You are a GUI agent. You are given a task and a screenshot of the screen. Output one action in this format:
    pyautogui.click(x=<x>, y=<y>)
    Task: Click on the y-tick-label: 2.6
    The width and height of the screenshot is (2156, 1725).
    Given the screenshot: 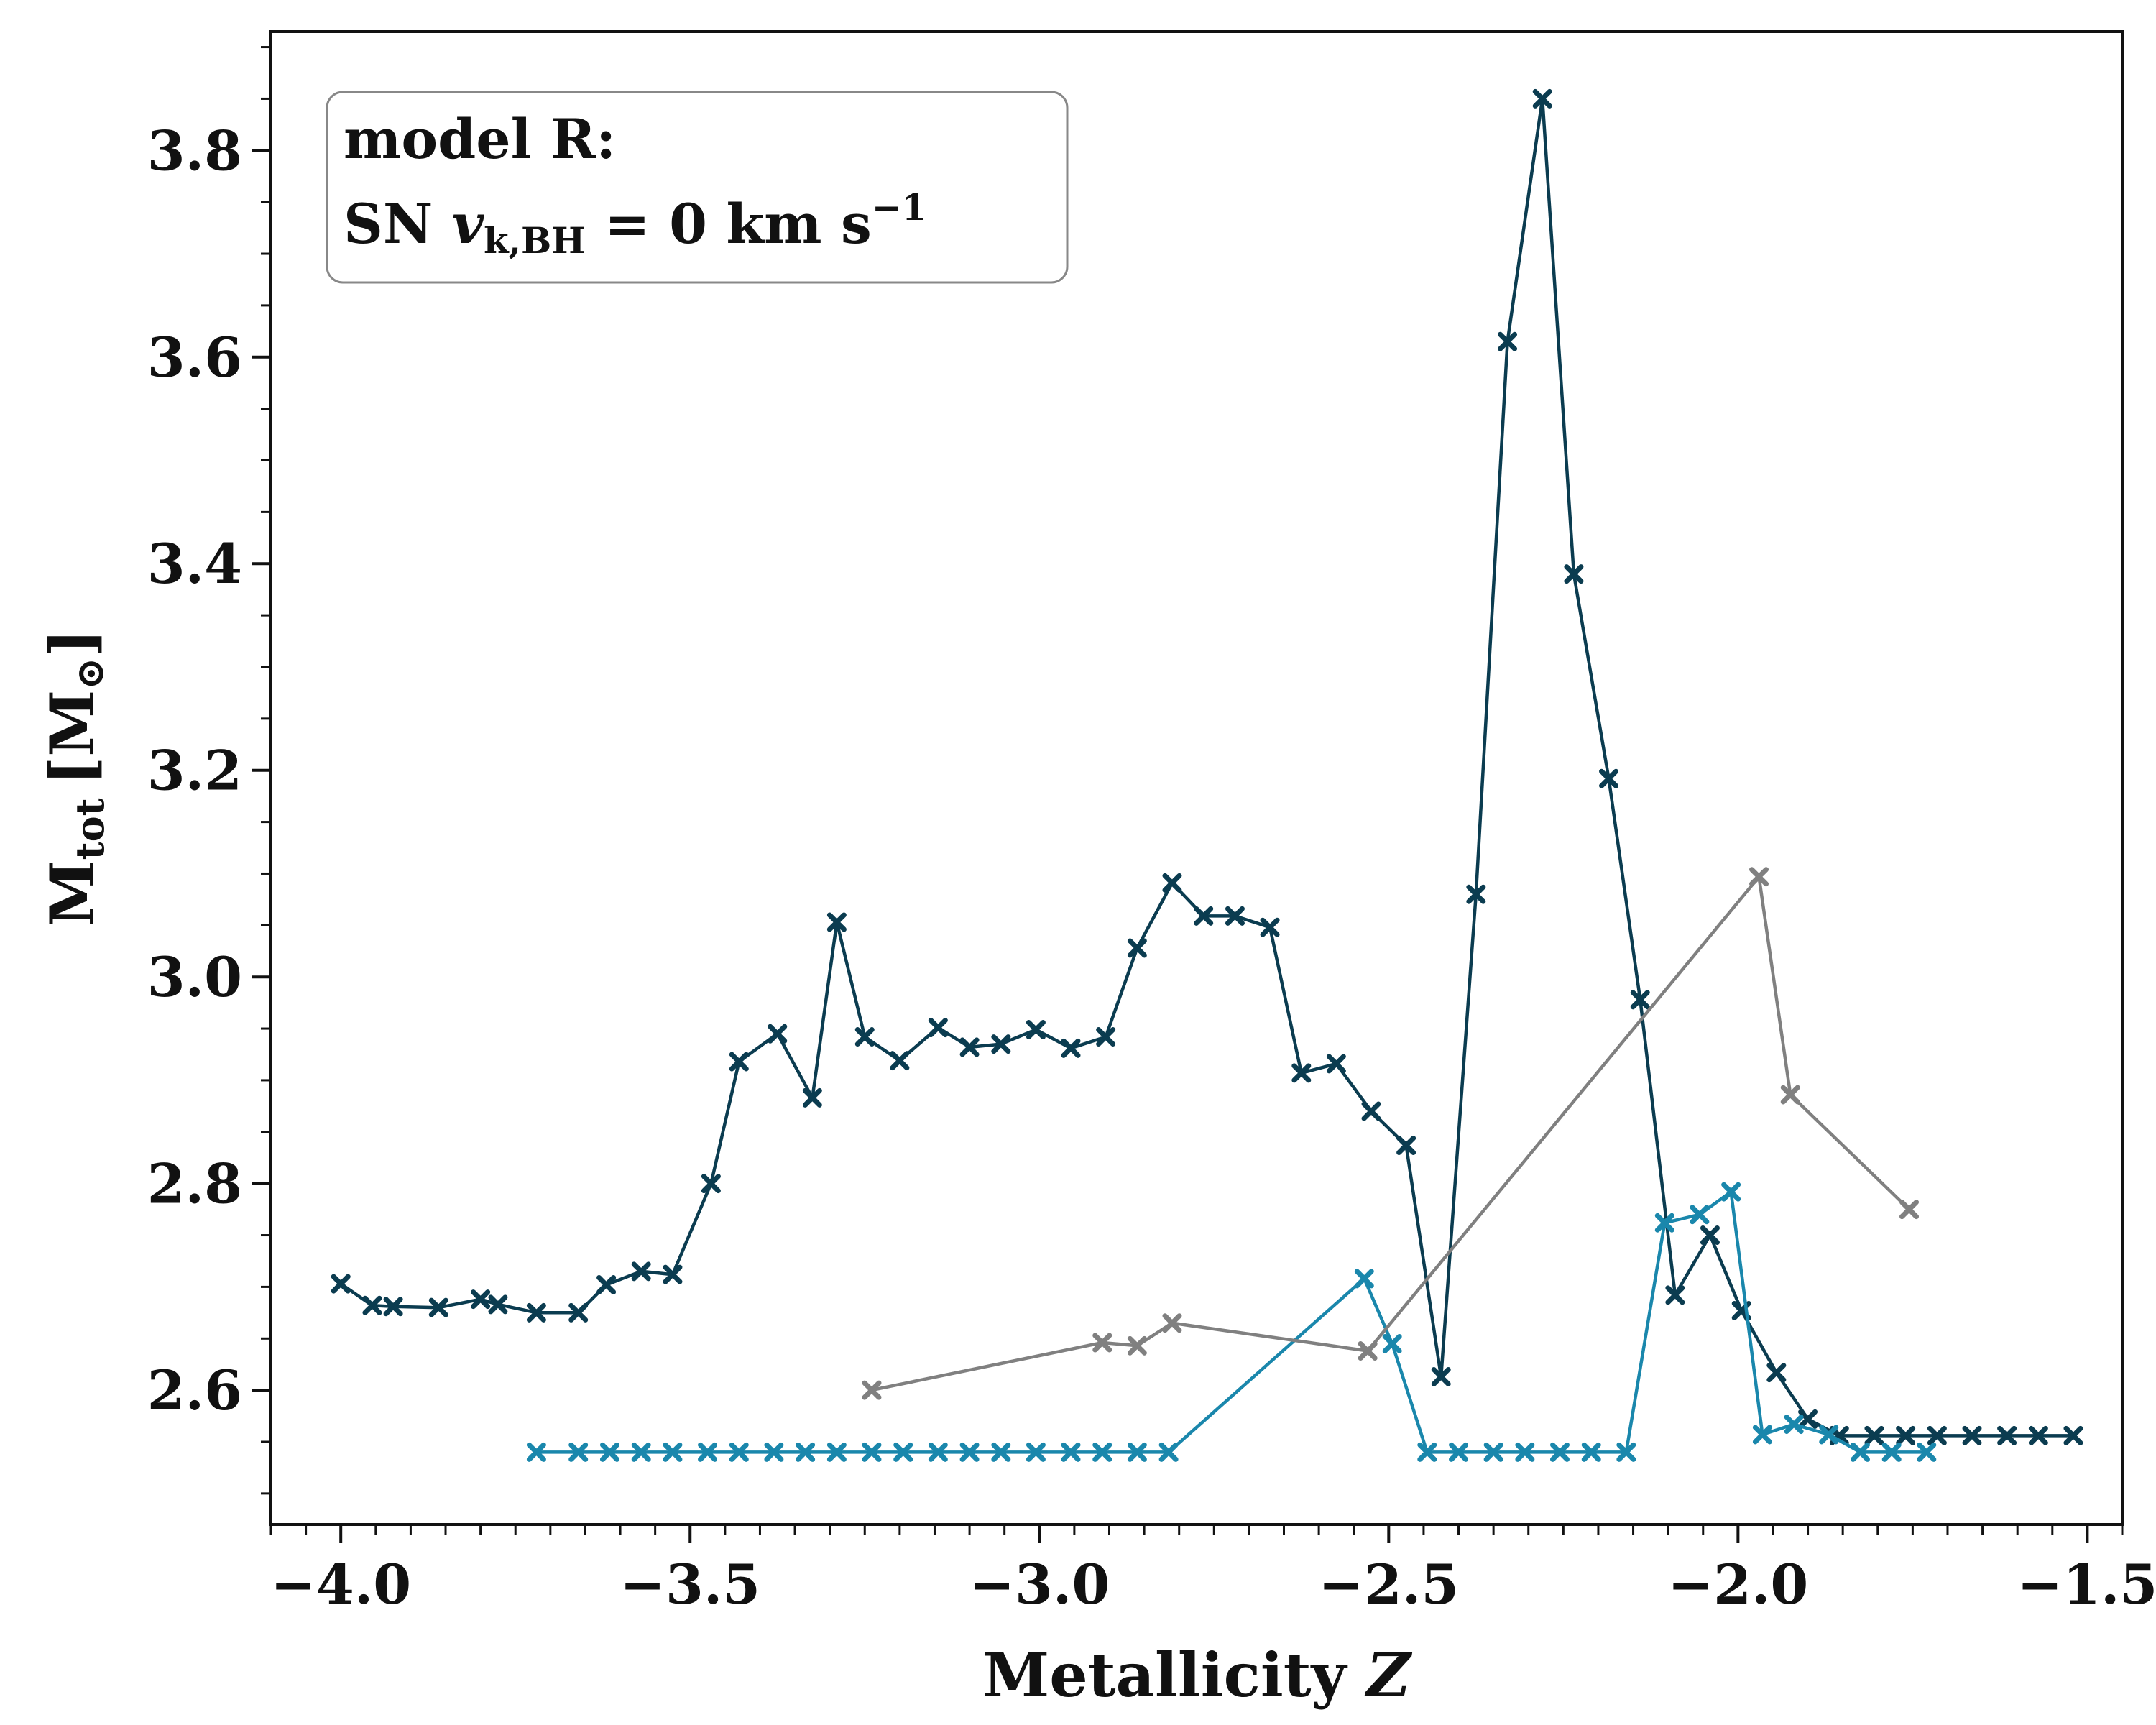 What is the action you would take?
    pyautogui.click(x=194, y=1390)
    